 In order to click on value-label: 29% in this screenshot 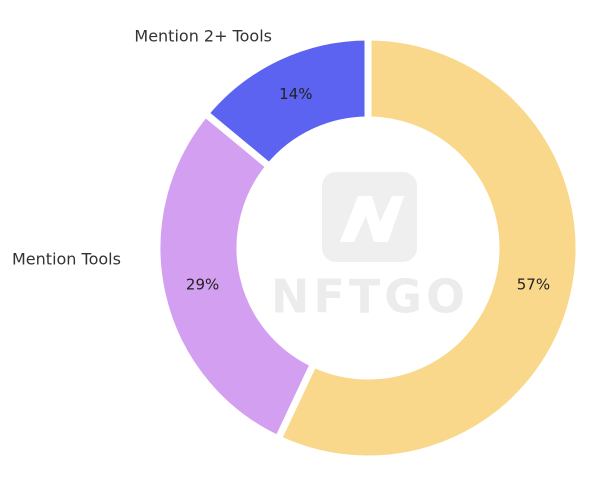, I will do `click(202, 284)`.